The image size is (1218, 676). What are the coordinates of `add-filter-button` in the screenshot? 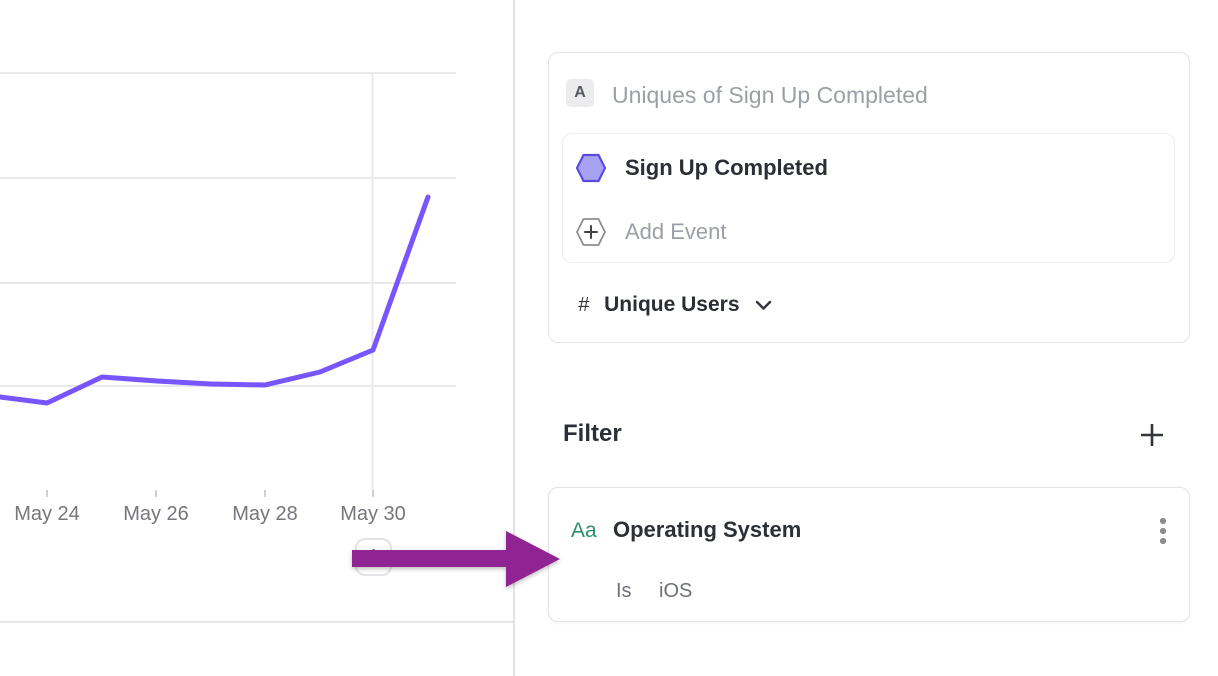 It's located at (1152, 435).